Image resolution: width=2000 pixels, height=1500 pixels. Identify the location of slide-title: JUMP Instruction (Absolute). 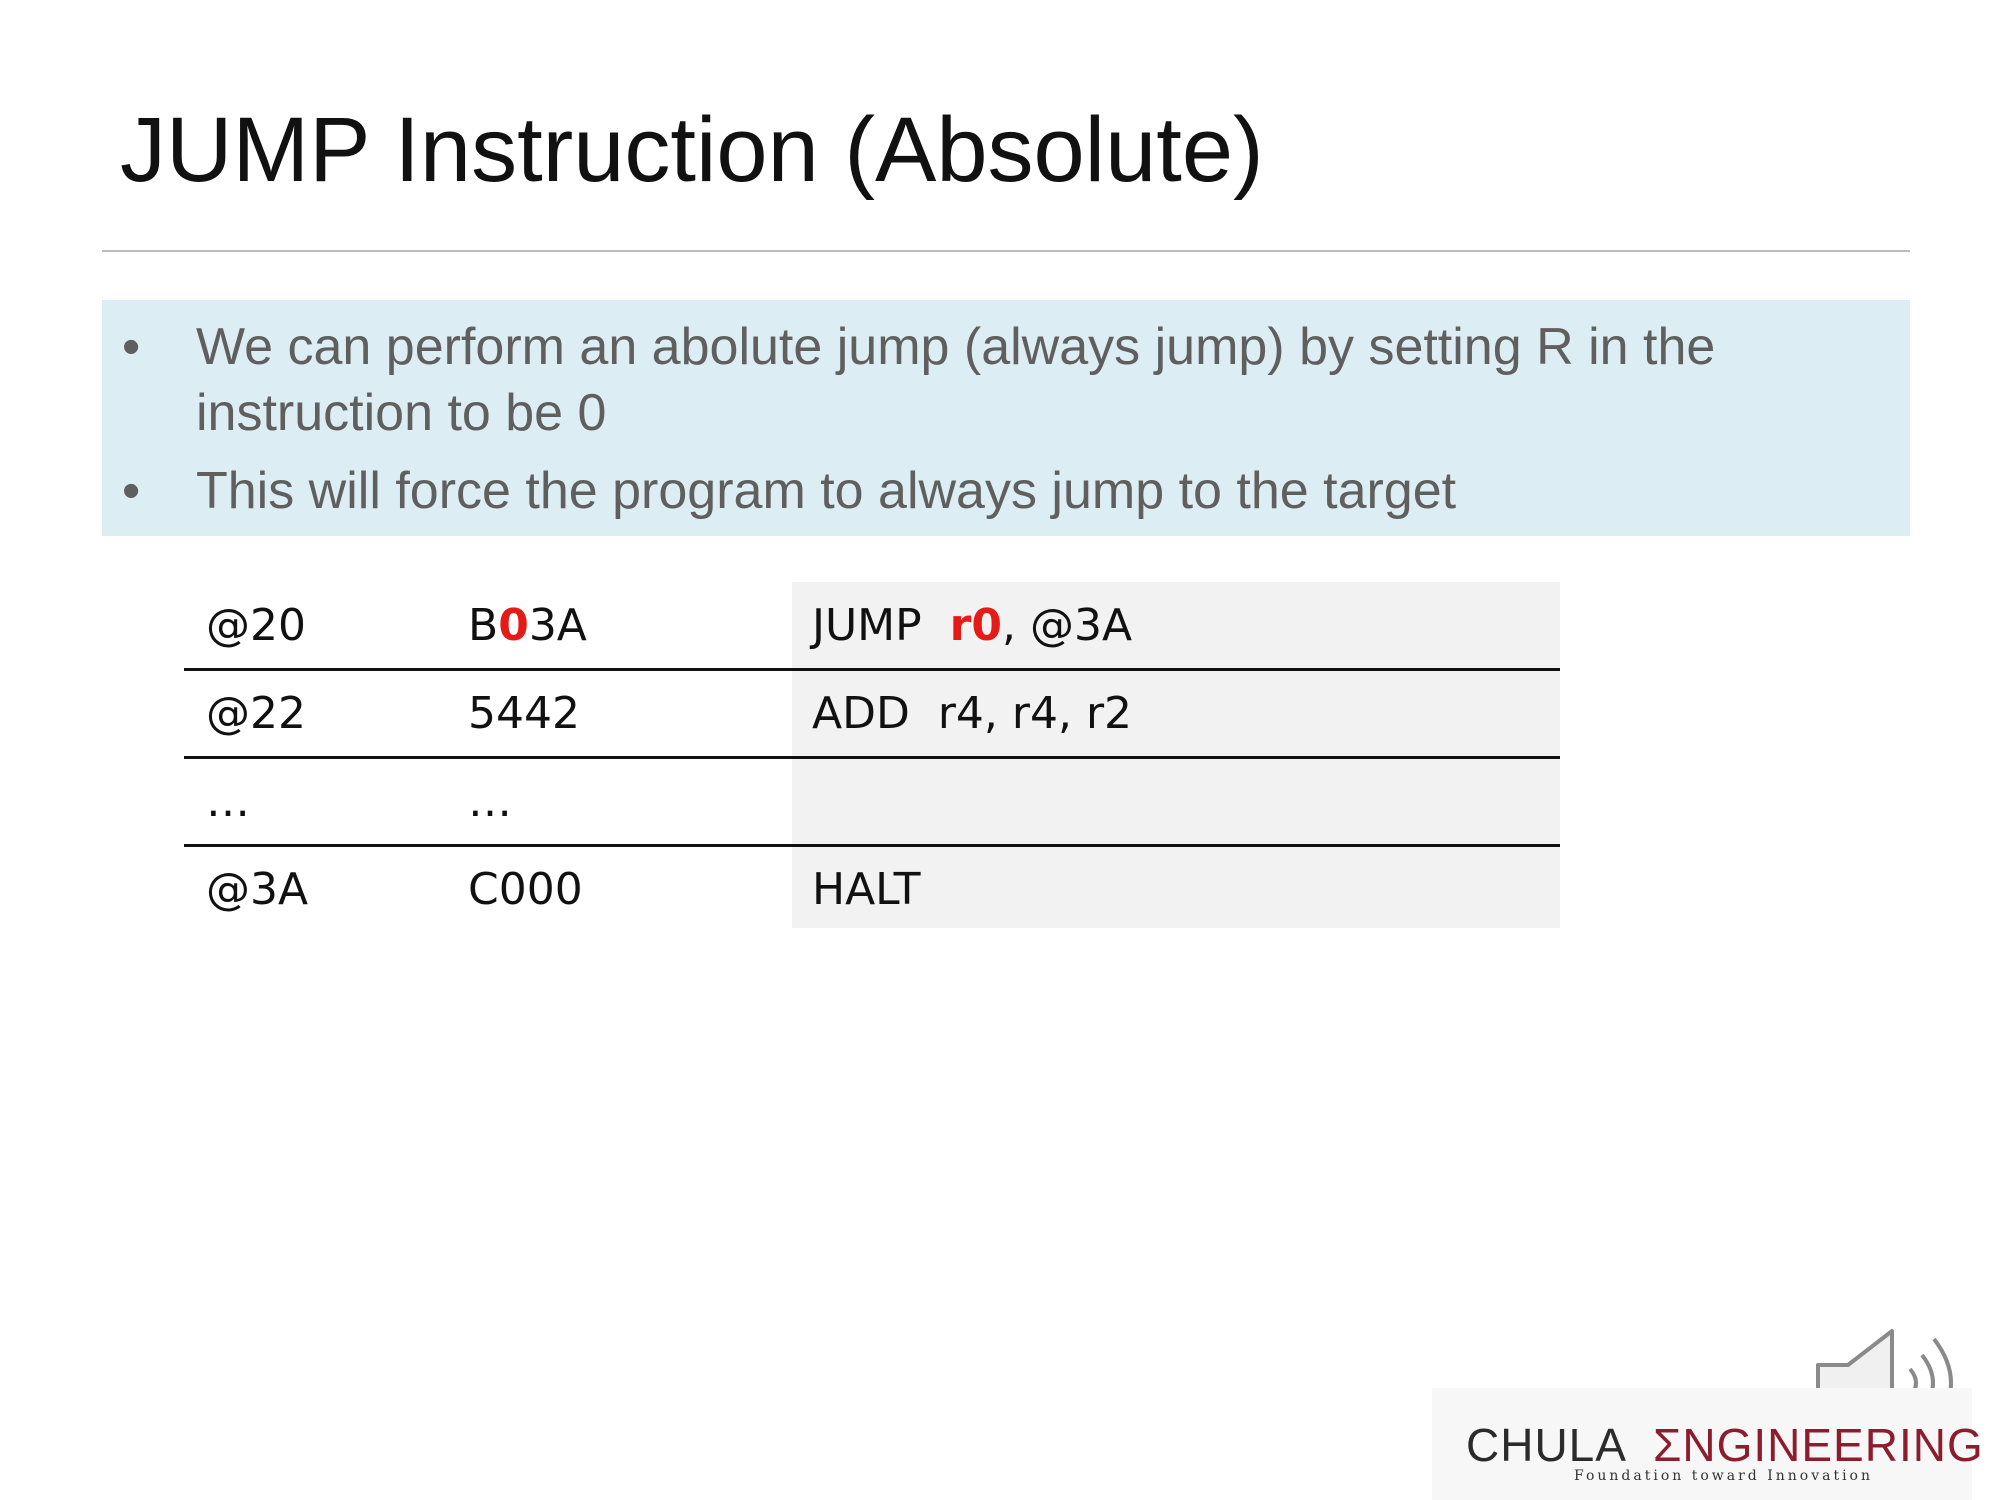
(692, 150).